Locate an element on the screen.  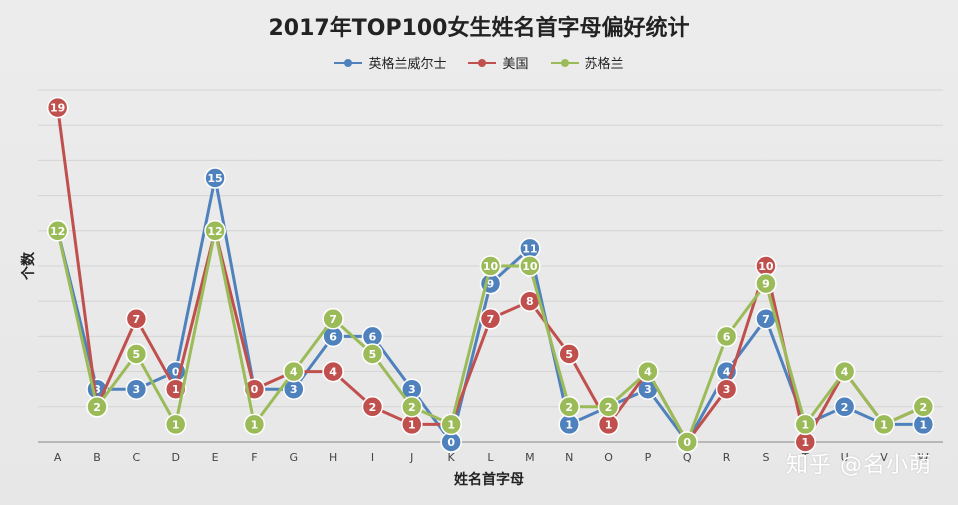
x-tick-label: M is located at coordinates (530, 457).